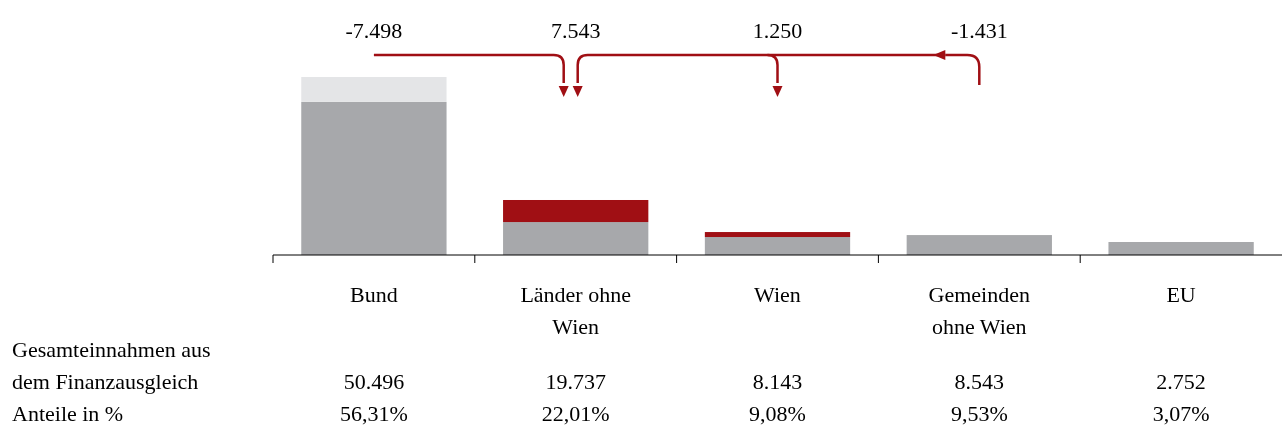  I want to click on text: 50.496, so click(374, 381).